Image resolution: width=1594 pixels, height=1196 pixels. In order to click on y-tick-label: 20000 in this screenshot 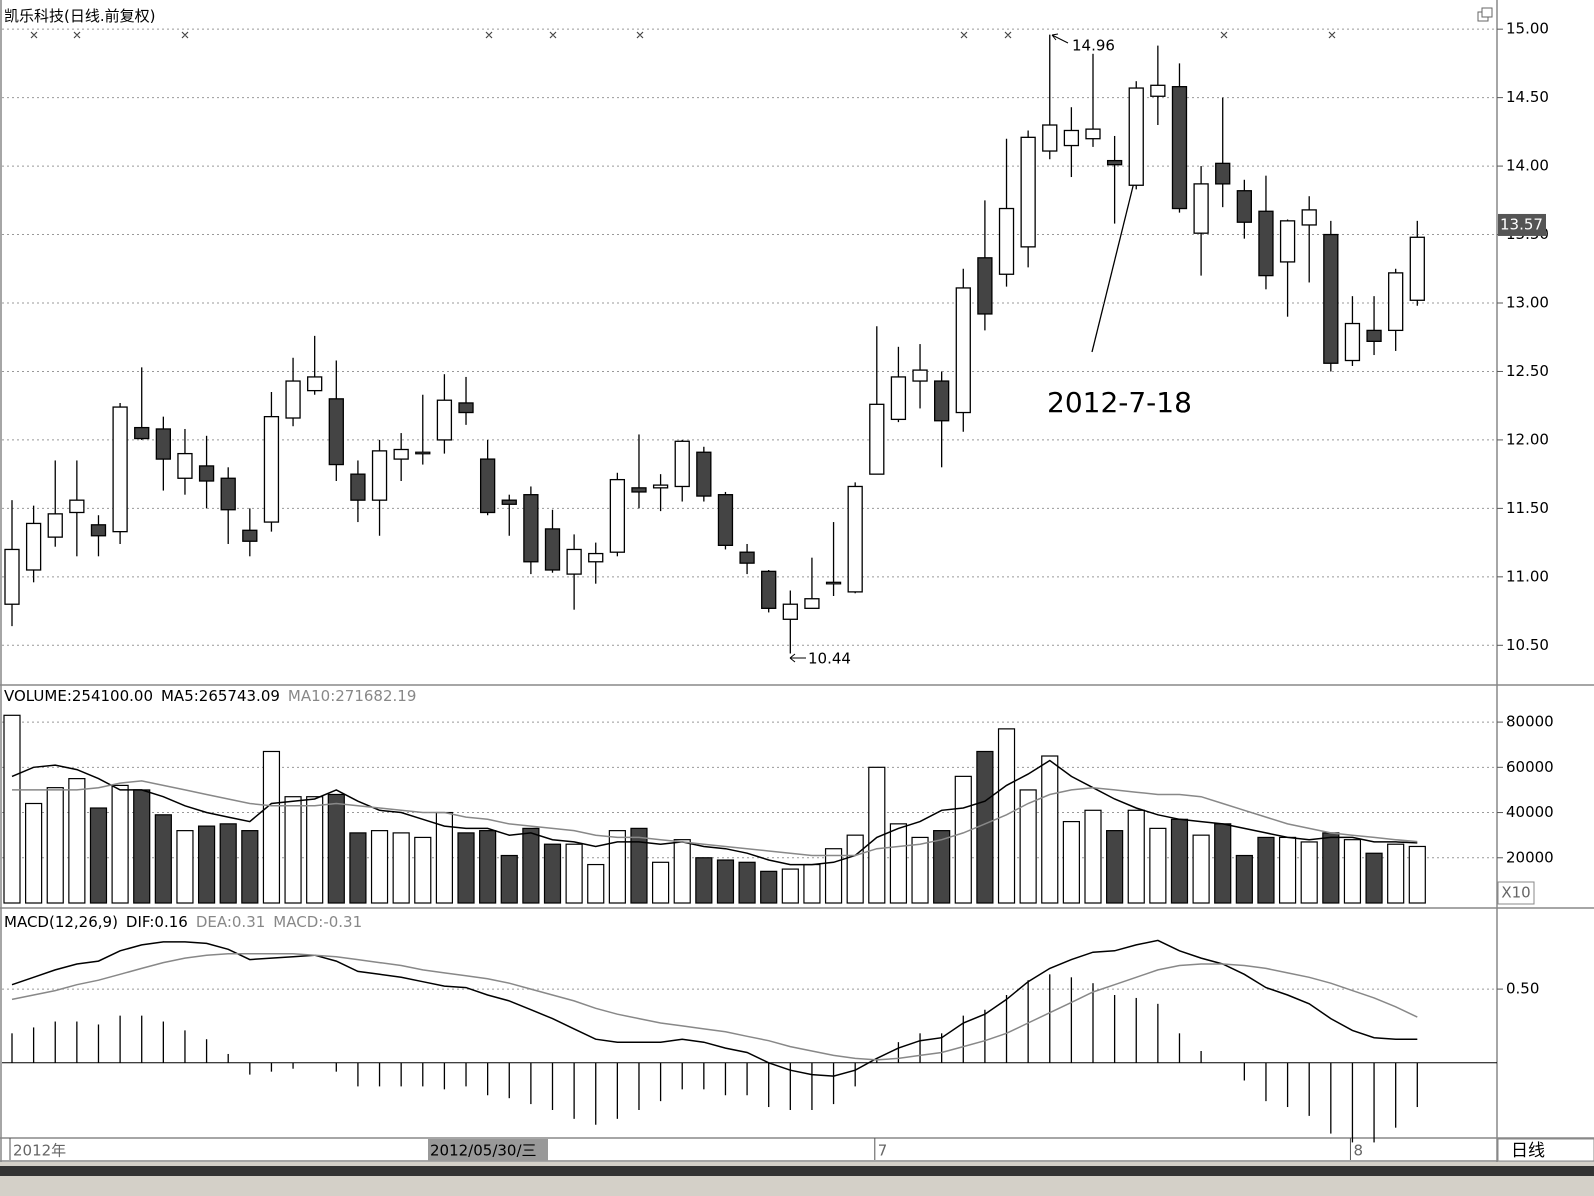, I will do `click(1530, 857)`.